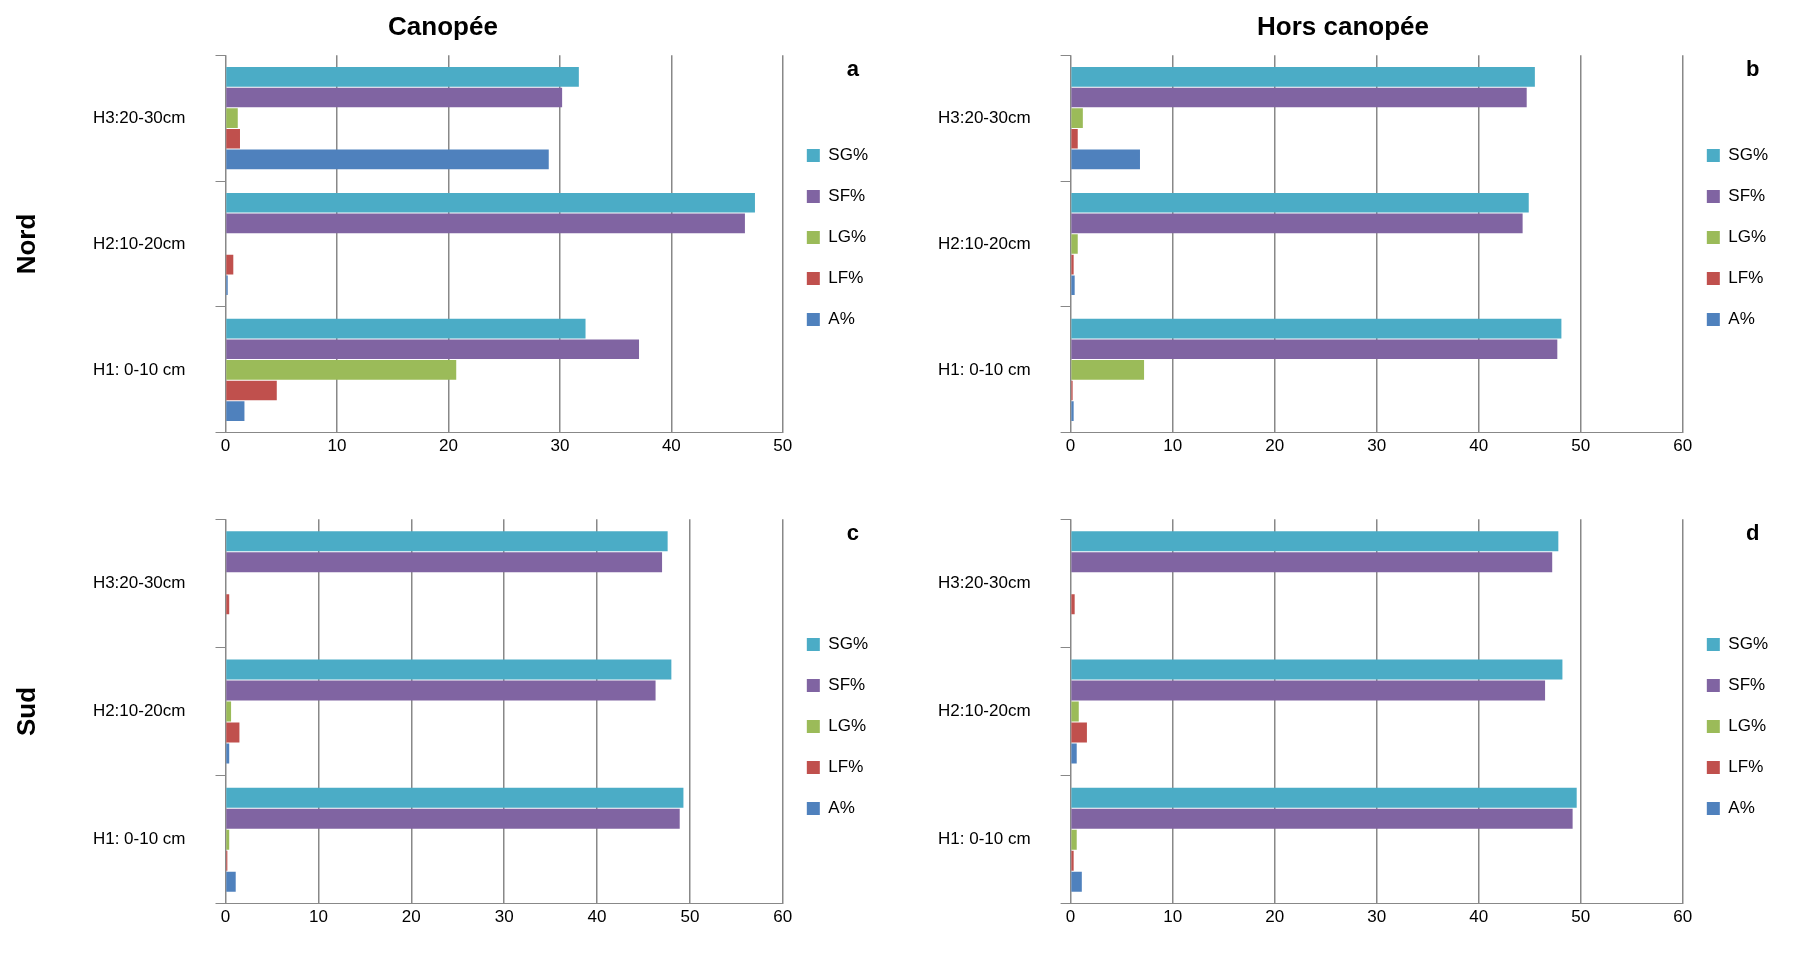  Describe the element at coordinates (25, 244) in the screenshot. I see `y-axis-title: Nord` at that location.